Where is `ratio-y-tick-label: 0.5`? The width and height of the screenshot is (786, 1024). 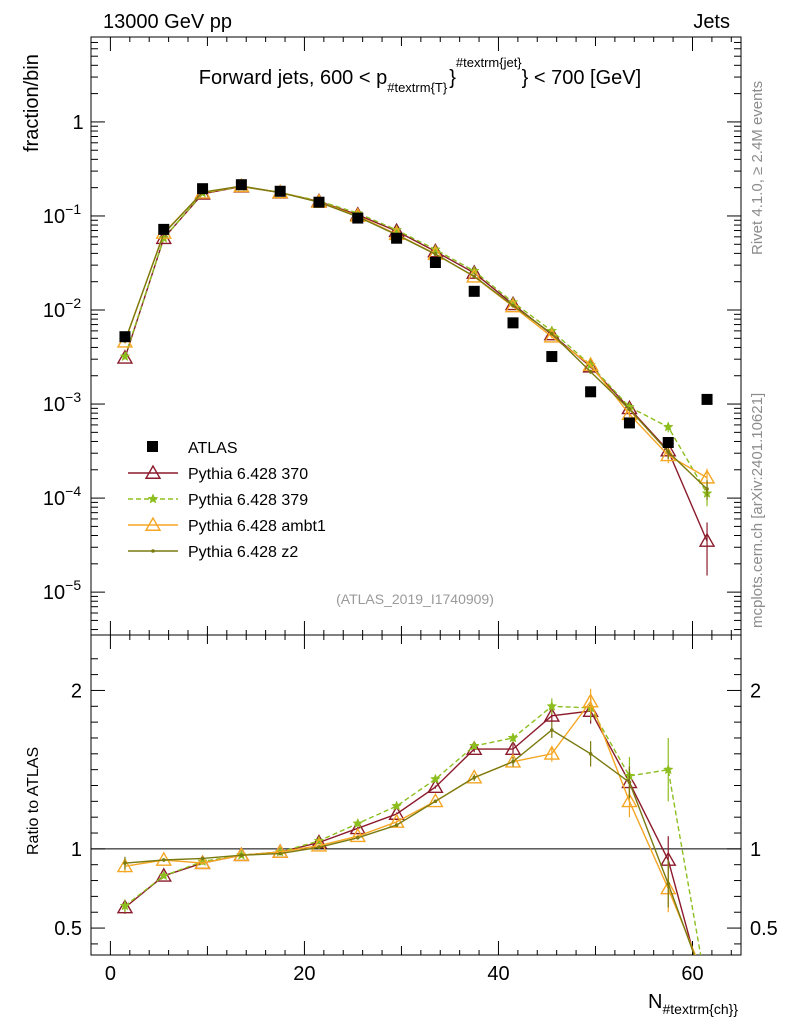
ratio-y-tick-label: 0.5 is located at coordinates (68, 929).